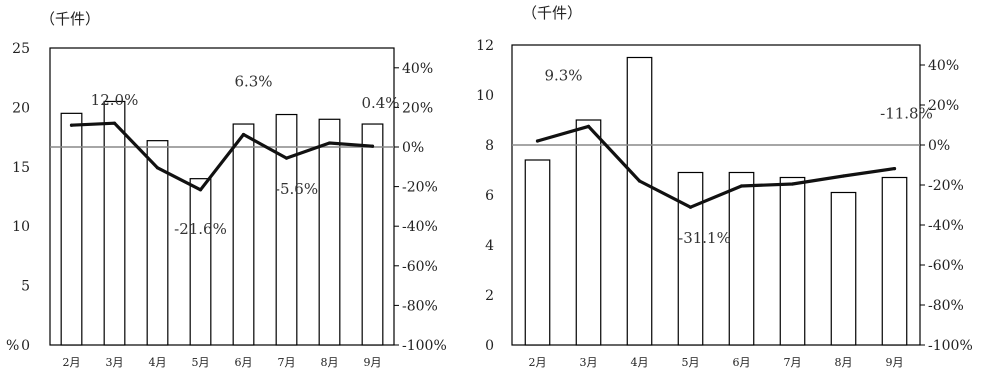 The image size is (992, 374). Describe the element at coordinates (417, 69) in the screenshot. I see `left-chart-right-tick-label: 40%` at that location.